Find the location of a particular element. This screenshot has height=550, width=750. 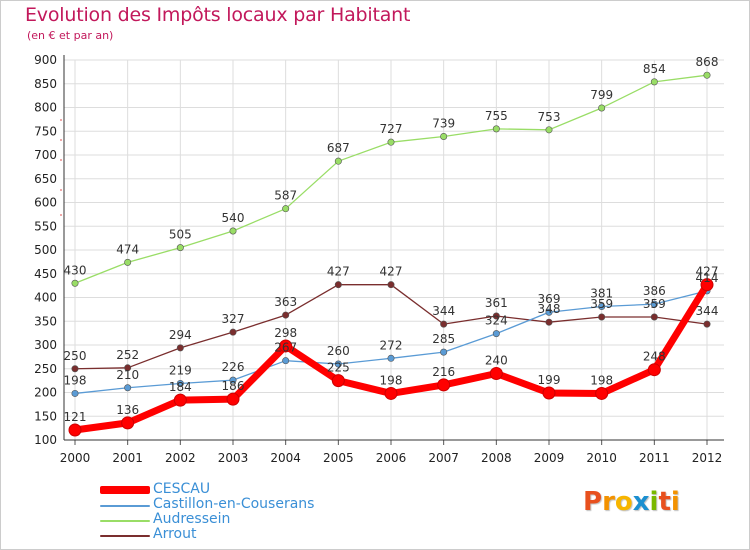

y-tick-label: 250 is located at coordinates (45, 369).